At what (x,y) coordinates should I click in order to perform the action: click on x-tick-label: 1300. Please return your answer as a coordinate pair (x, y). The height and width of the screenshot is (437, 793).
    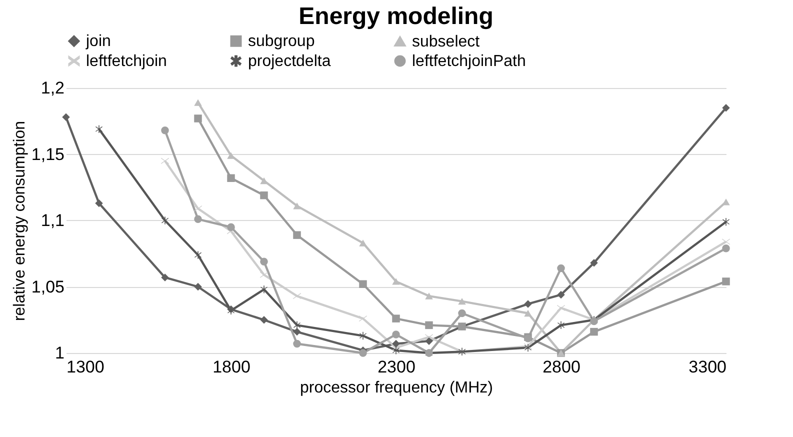
    Looking at the image, I should click on (85, 367).